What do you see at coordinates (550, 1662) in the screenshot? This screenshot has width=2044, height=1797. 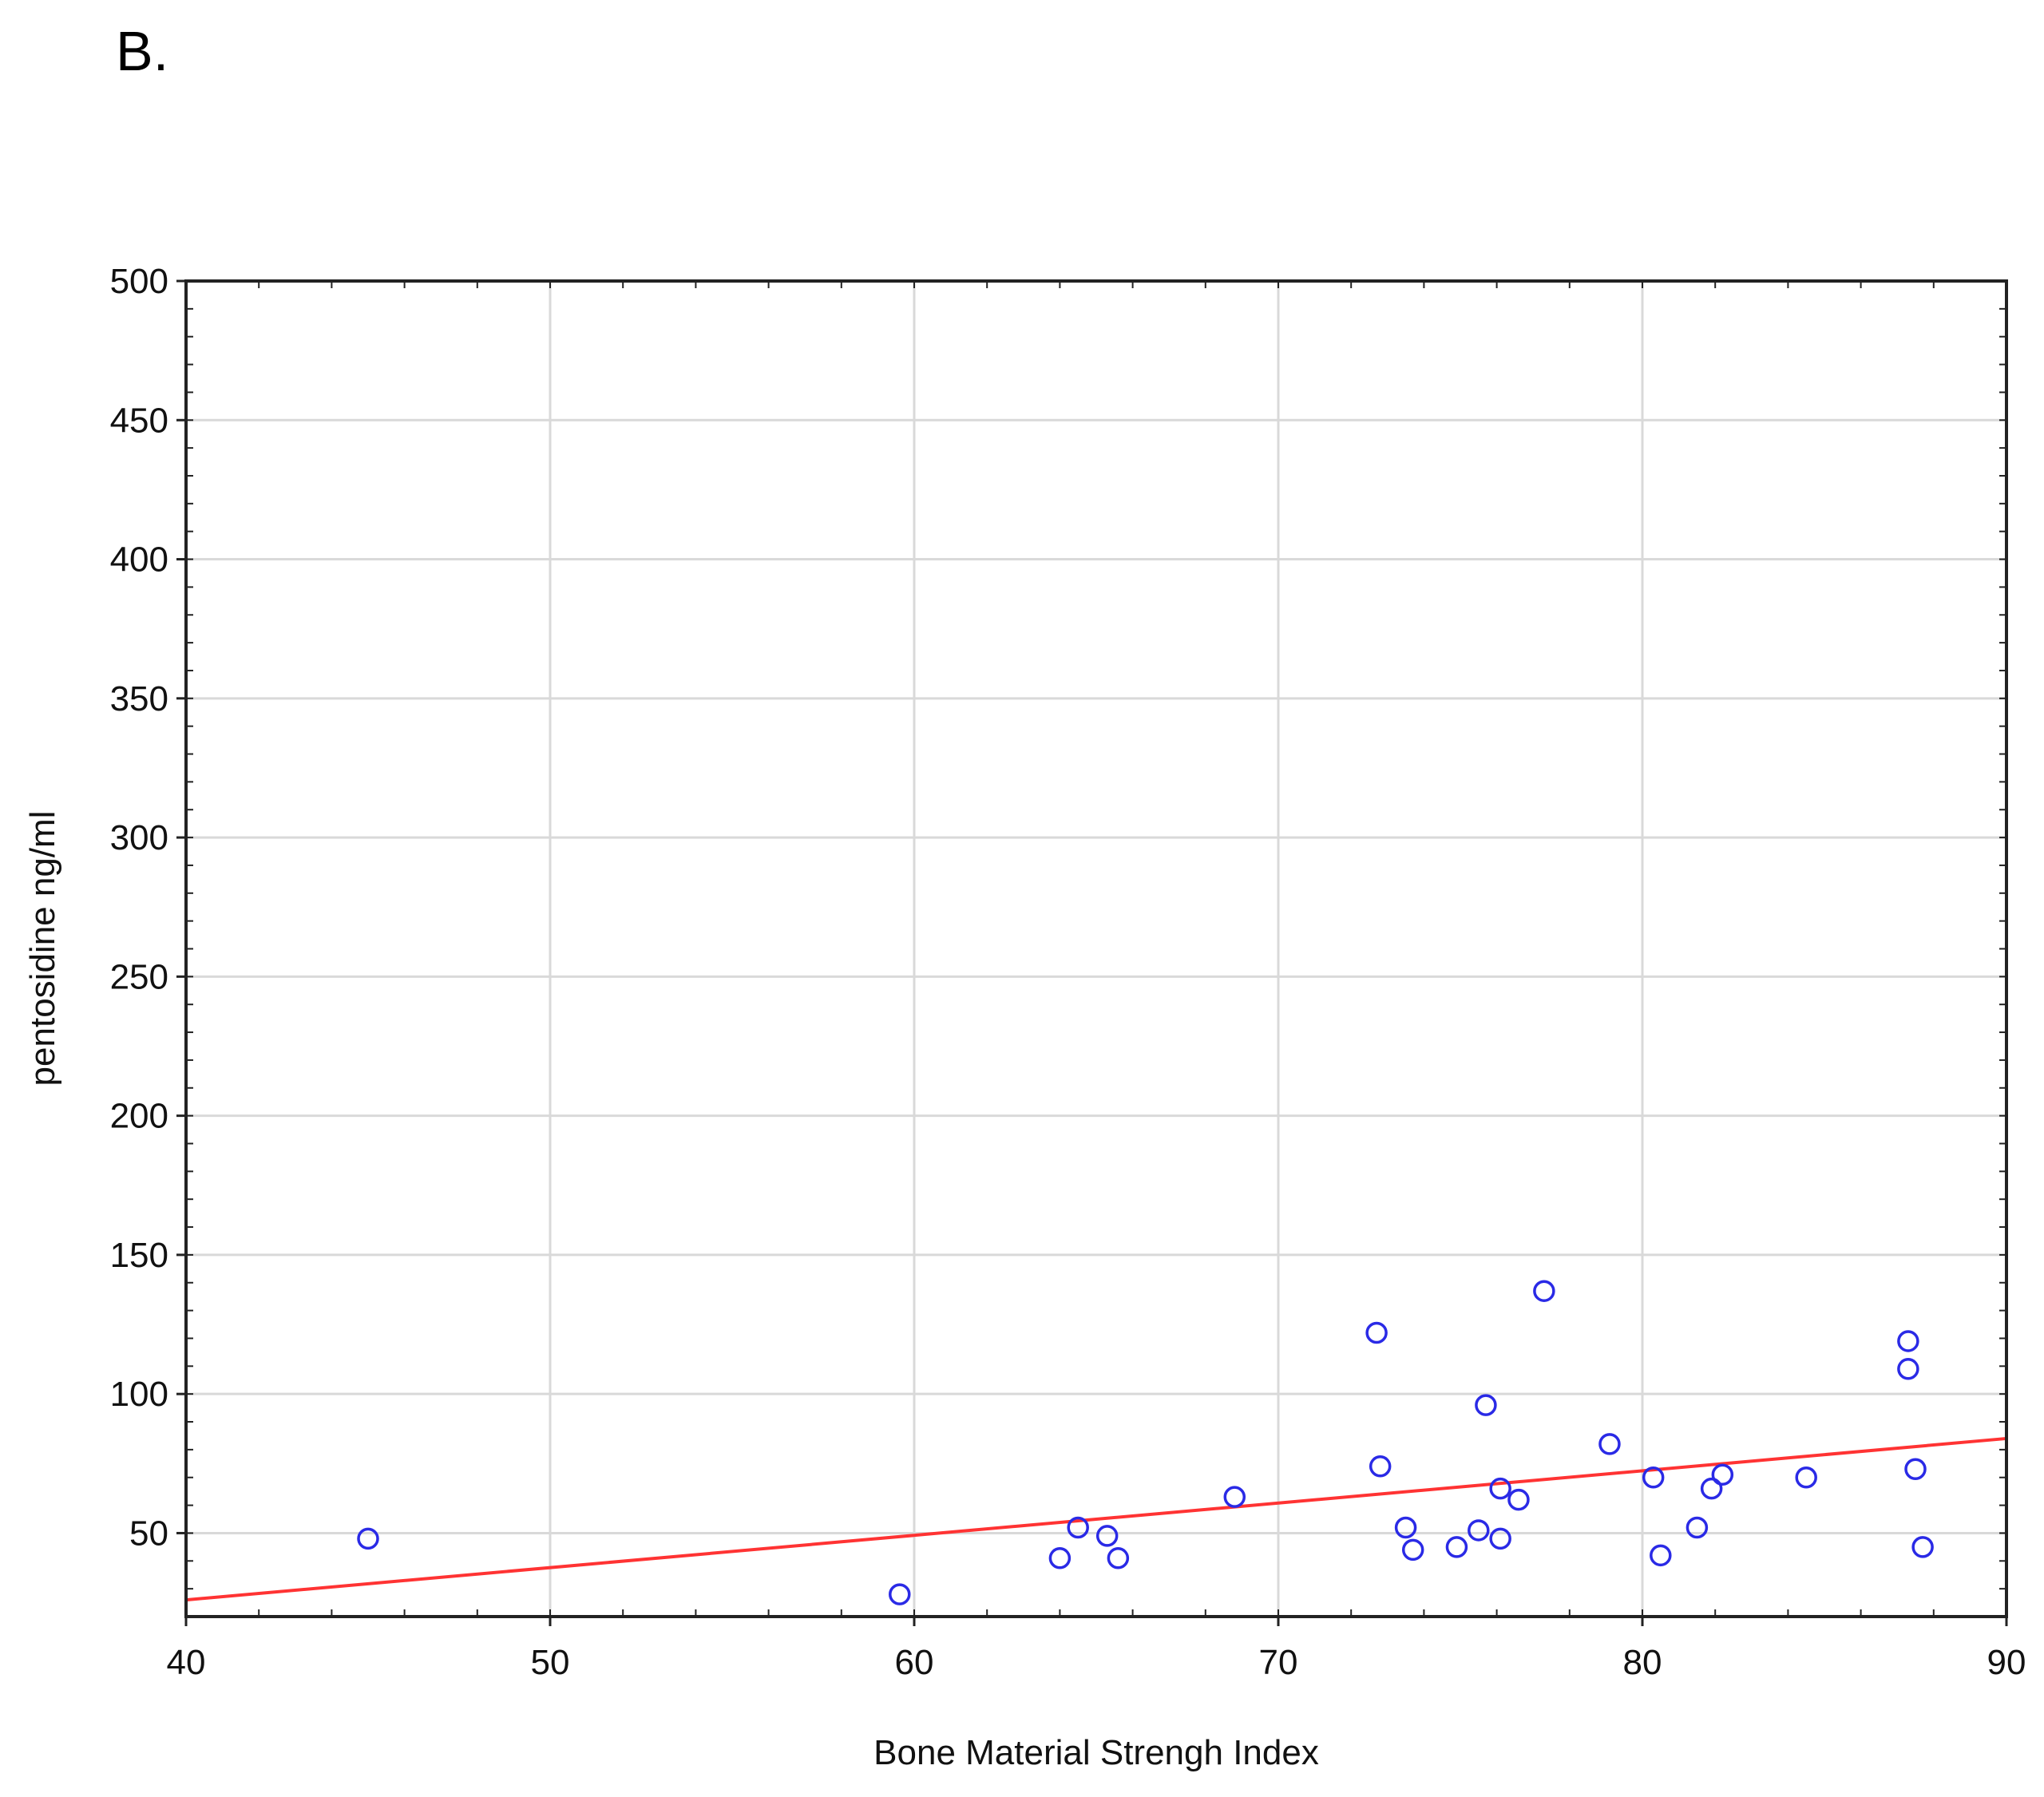 I see `x-tick-label: 50` at bounding box center [550, 1662].